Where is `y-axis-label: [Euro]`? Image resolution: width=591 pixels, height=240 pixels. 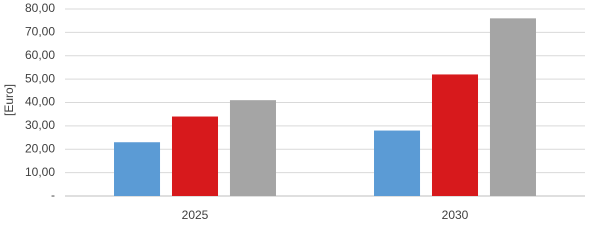 y-axis-label: [Euro] is located at coordinates (9, 100).